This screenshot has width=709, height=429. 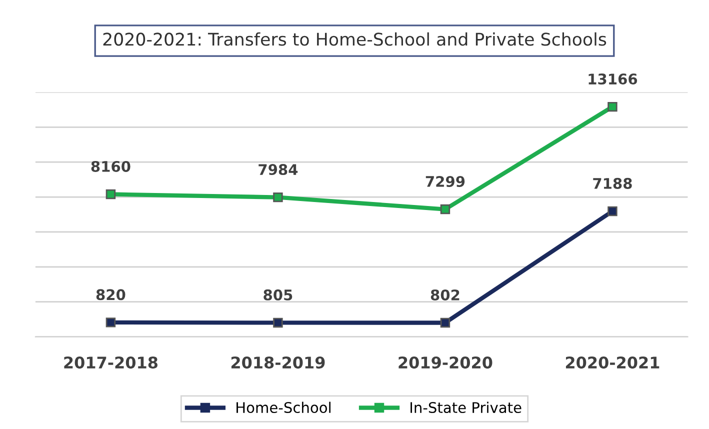 I want to click on data-label: 7984, so click(x=278, y=170).